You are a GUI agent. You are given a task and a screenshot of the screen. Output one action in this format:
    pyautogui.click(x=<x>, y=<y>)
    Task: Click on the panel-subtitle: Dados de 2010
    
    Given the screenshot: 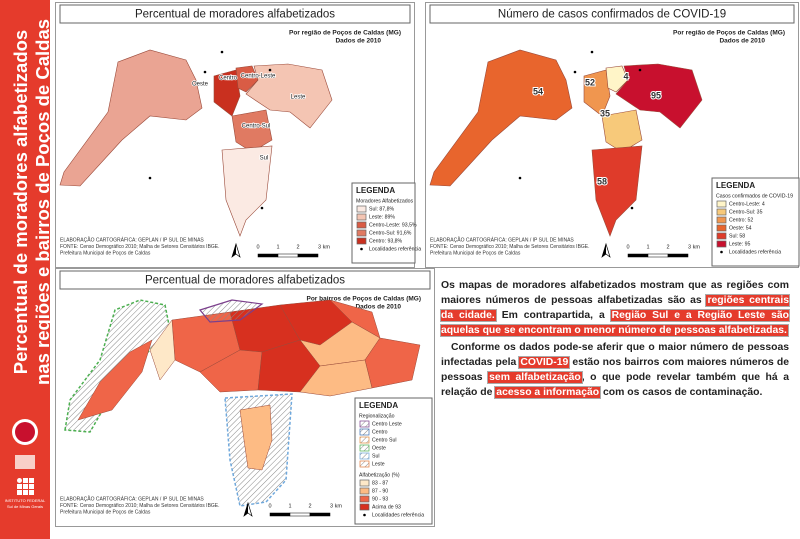 What is the action you would take?
    pyautogui.click(x=378, y=307)
    